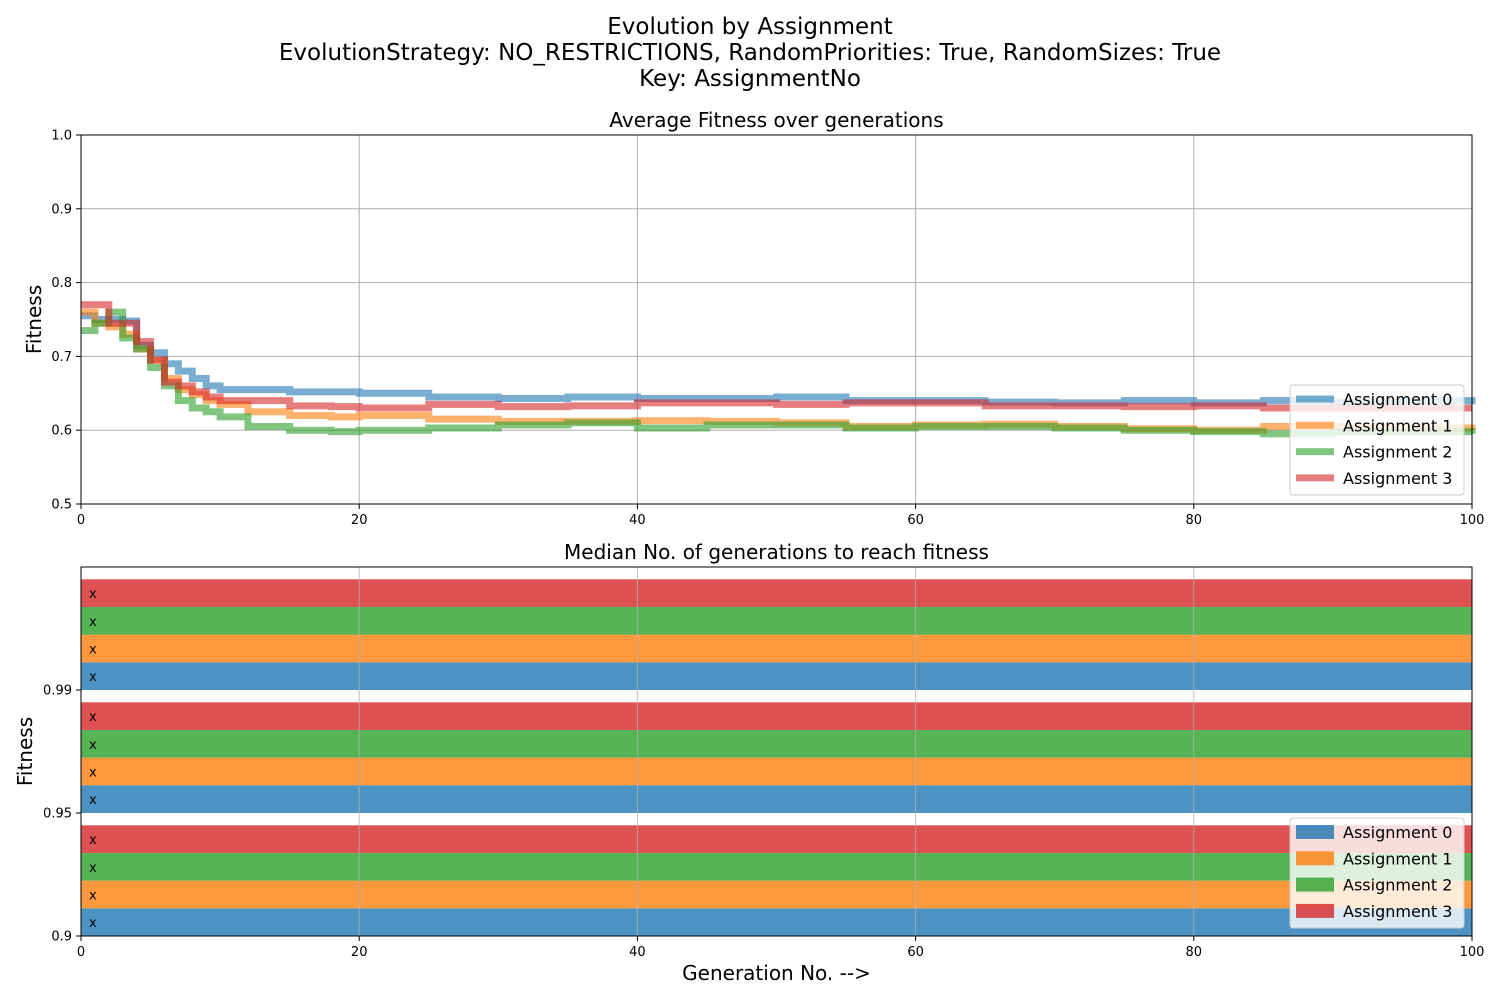  I want to click on bottom-legend-box, so click(1377, 873).